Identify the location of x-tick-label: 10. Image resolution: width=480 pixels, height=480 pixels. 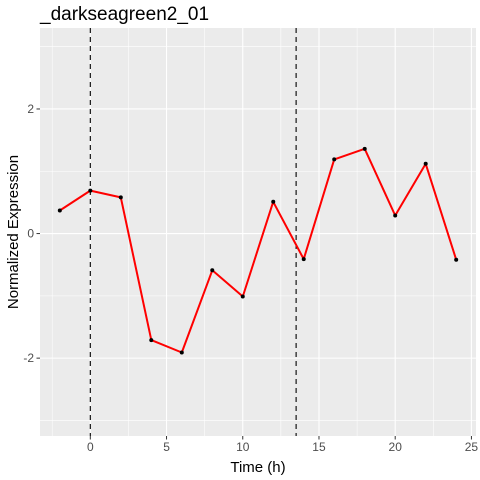
(243, 447).